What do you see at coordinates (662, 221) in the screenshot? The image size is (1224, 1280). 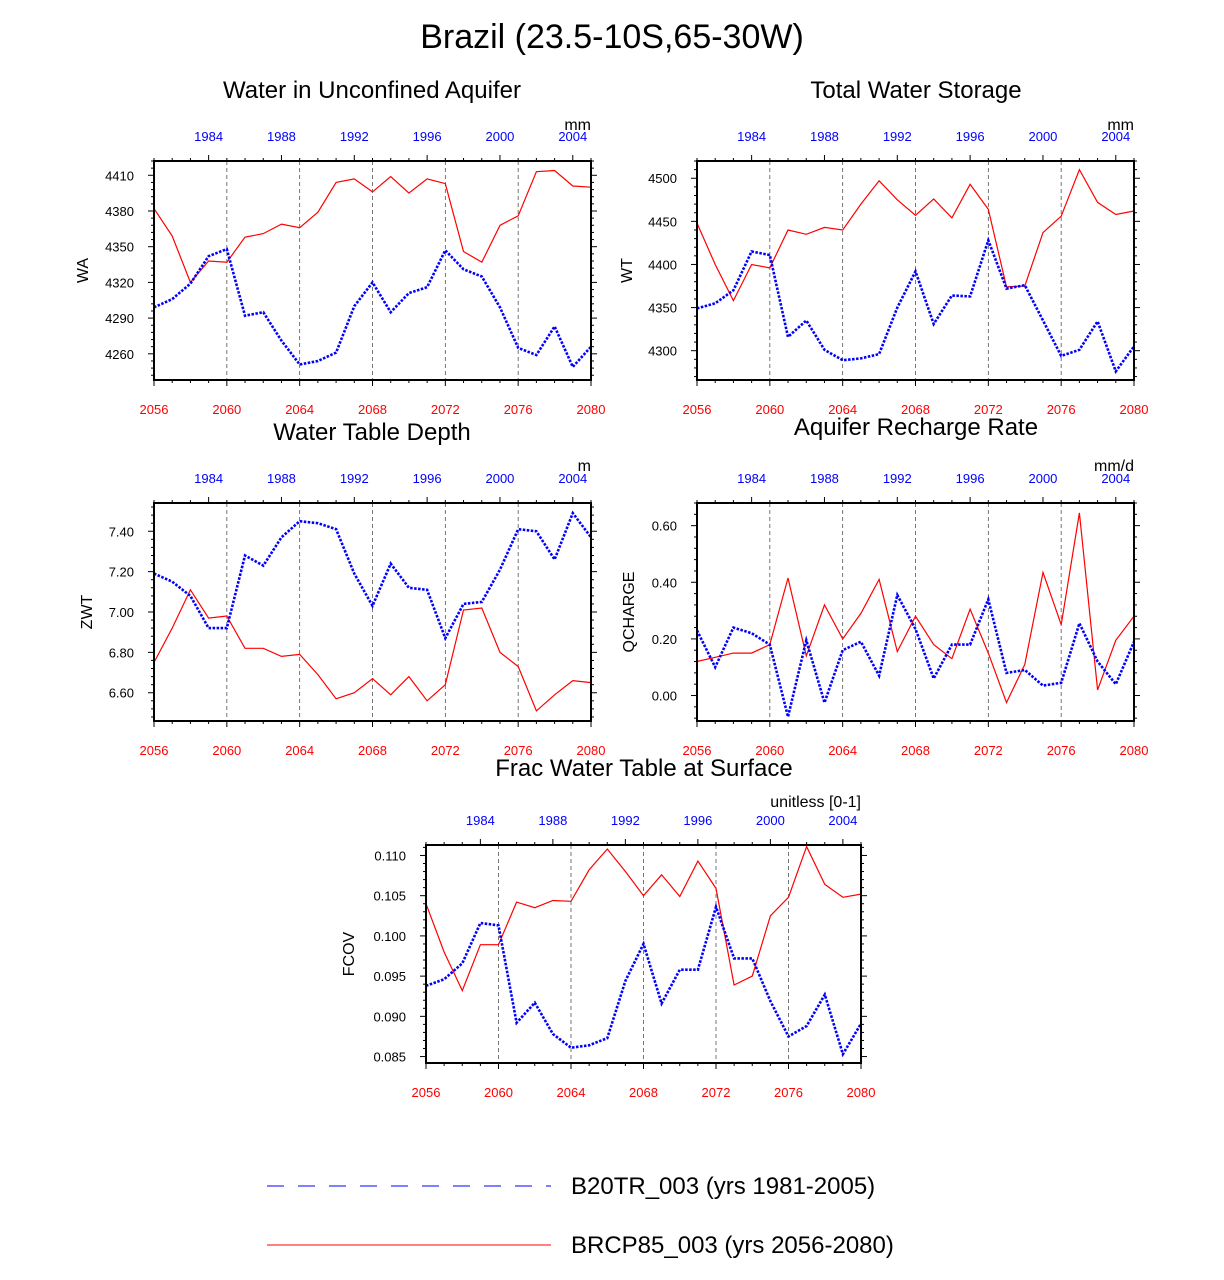 I see `y-tick-label: 4450` at bounding box center [662, 221].